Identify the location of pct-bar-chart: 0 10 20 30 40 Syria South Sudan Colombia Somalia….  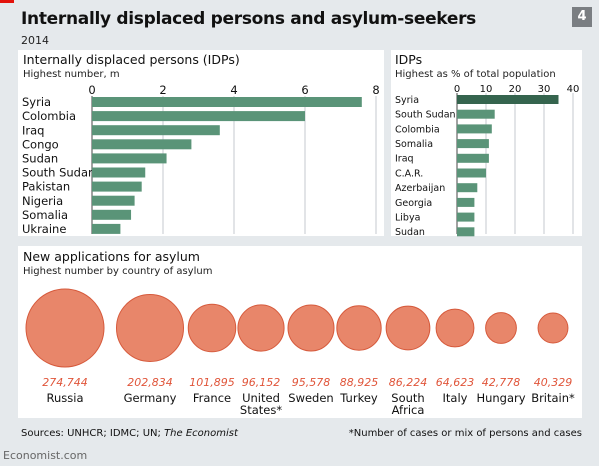
(487, 161).